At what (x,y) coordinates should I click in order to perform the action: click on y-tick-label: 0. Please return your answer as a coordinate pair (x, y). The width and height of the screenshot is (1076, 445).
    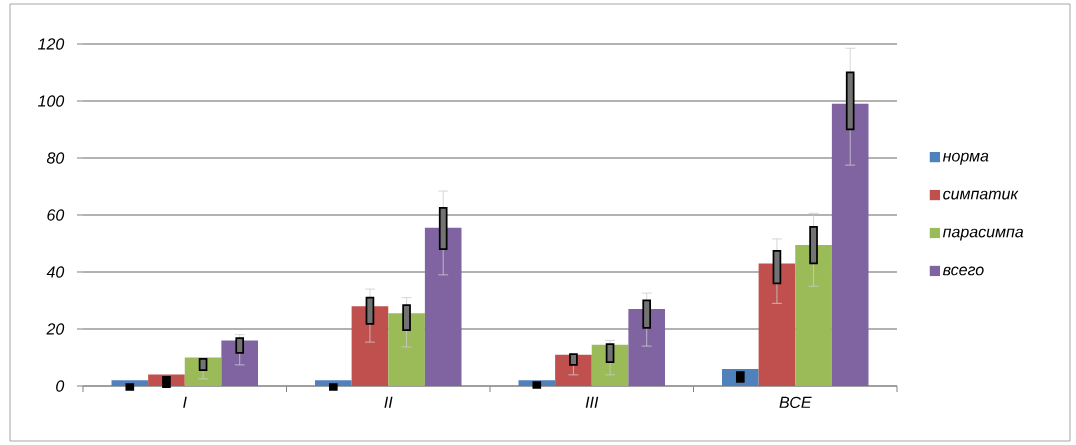
    Looking at the image, I should click on (60, 386).